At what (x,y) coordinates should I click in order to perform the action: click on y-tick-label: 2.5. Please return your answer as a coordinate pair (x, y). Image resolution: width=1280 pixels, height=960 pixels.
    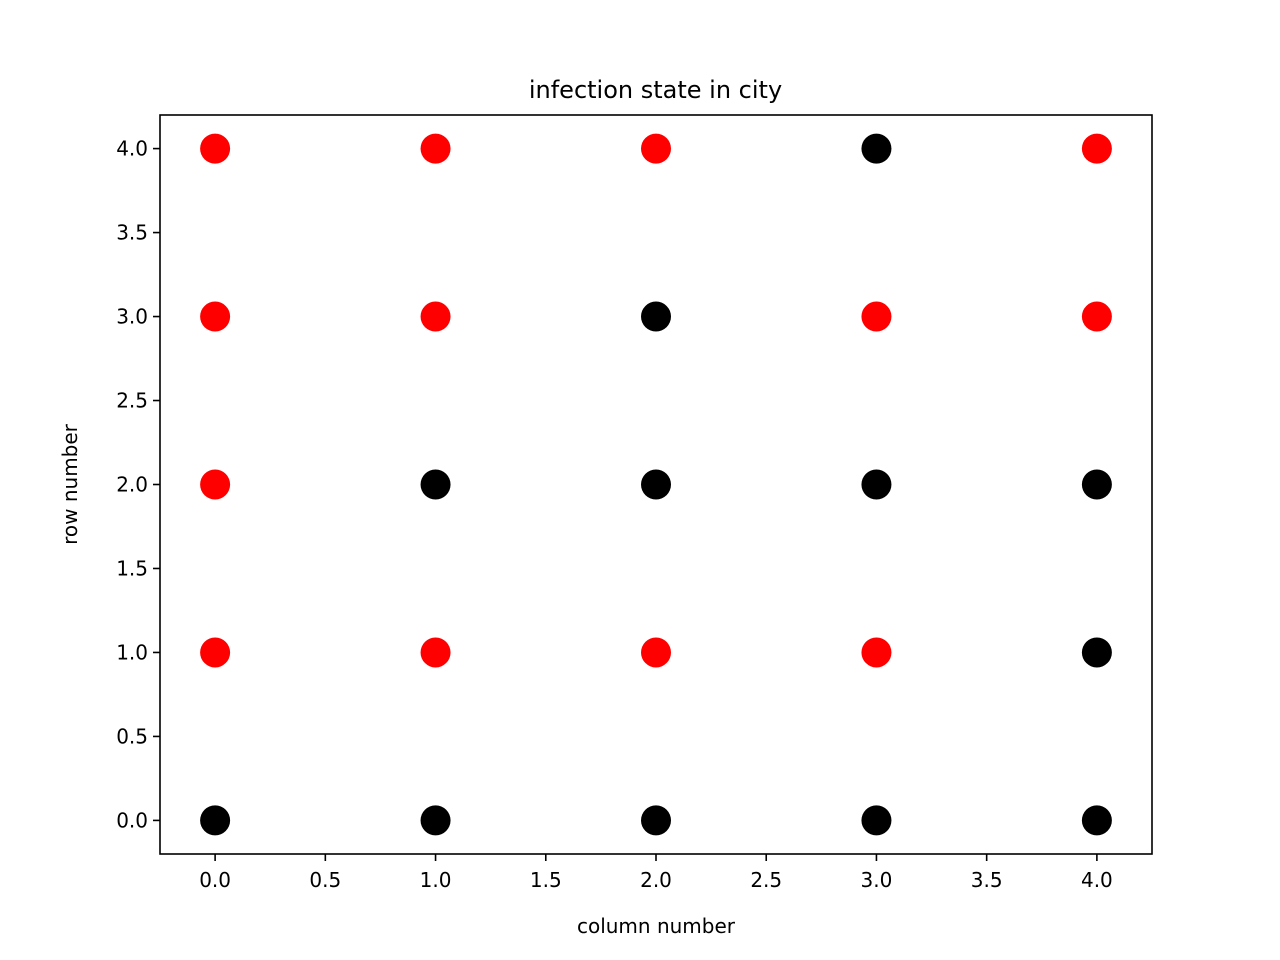
    Looking at the image, I should click on (132, 401).